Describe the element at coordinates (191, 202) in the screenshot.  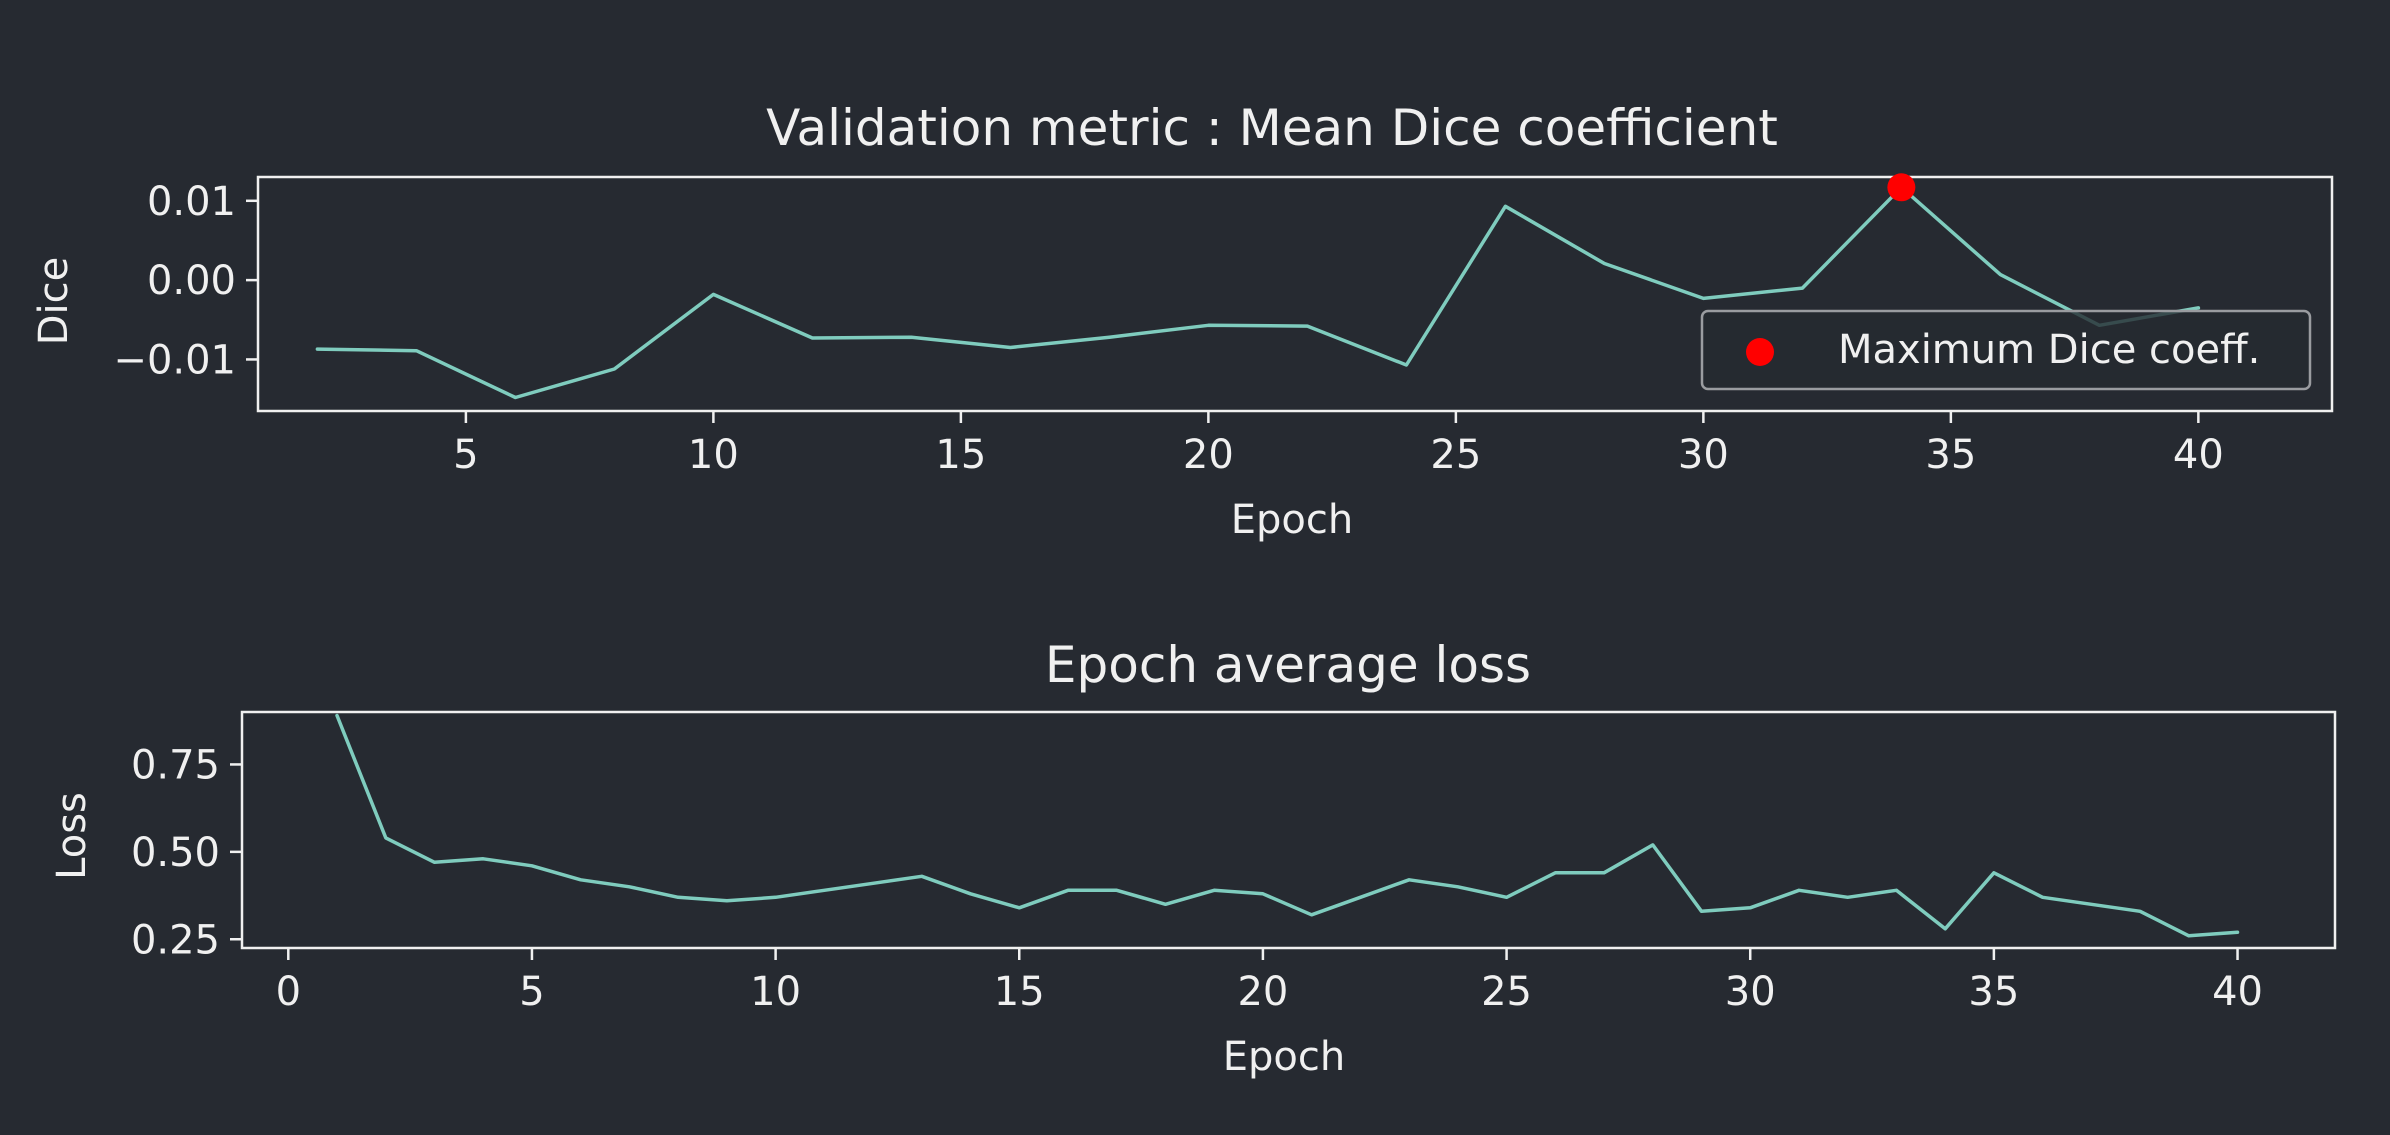
I see `dice-y-tick-label: 0.01` at that location.